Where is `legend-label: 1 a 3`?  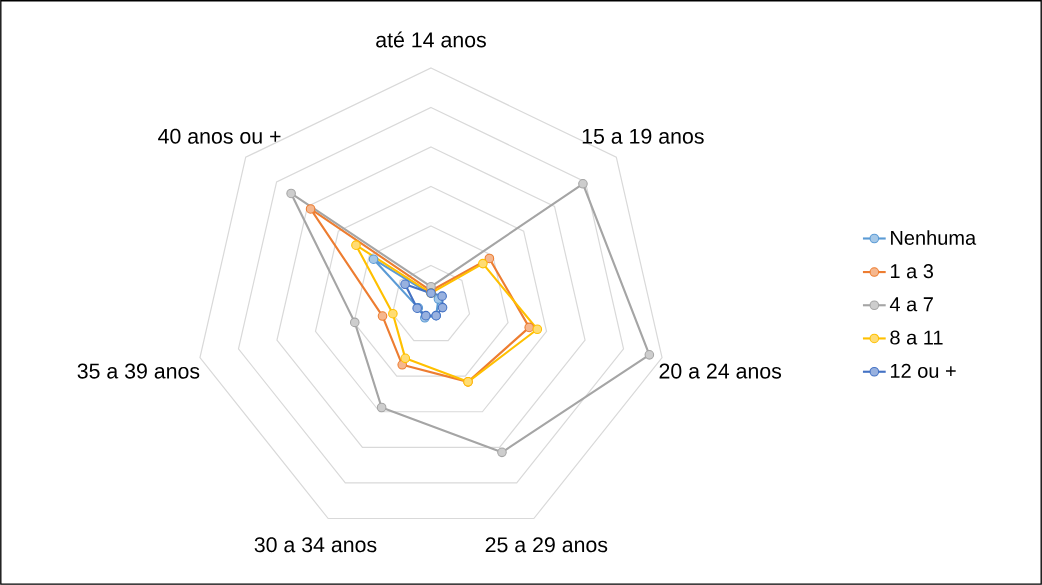 legend-label: 1 a 3 is located at coordinates (912, 271).